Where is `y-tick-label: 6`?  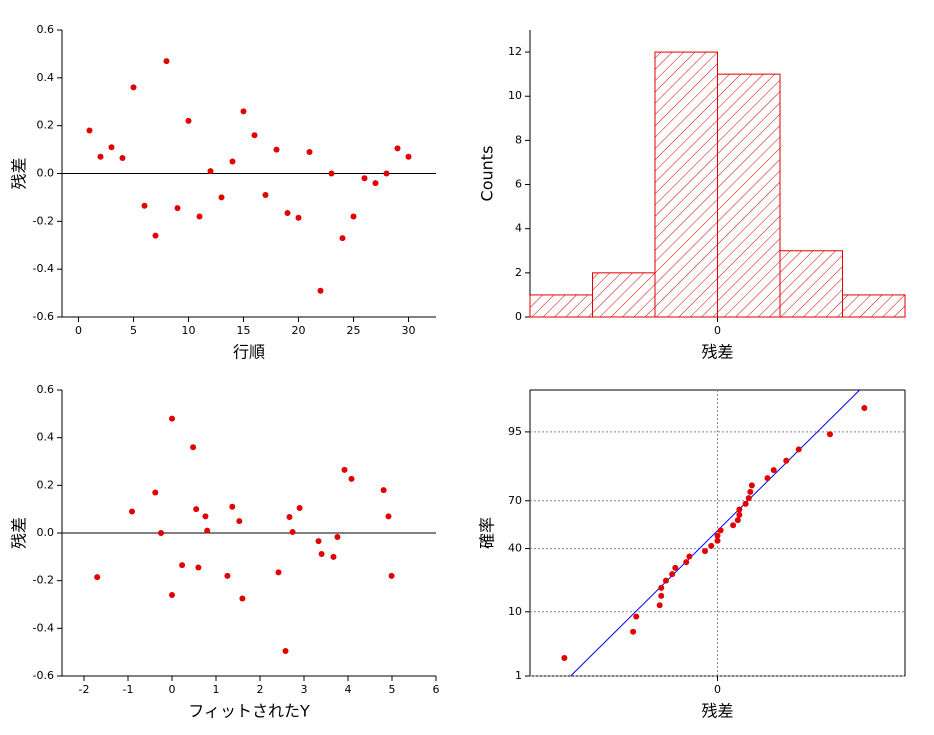 y-tick-label: 6 is located at coordinates (518, 184).